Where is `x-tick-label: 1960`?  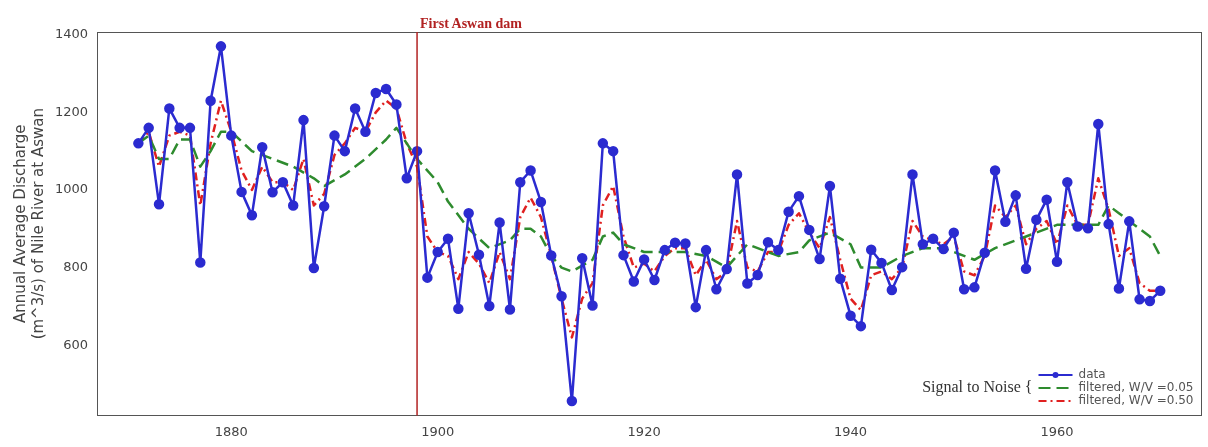
x-tick-label: 1960 is located at coordinates (1057, 431).